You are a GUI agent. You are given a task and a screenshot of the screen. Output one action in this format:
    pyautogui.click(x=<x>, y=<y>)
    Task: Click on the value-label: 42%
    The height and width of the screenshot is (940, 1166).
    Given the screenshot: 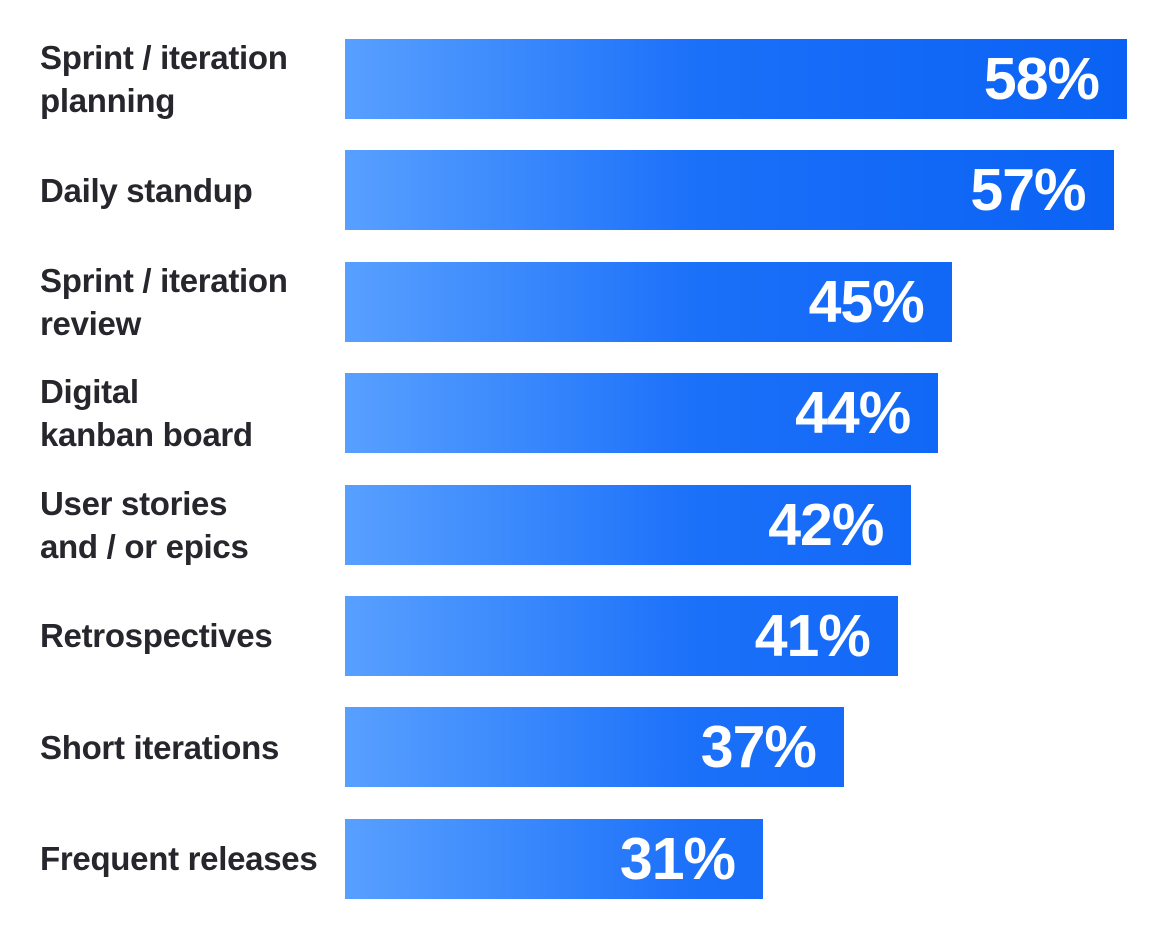 What is the action you would take?
    pyautogui.click(x=826, y=524)
    